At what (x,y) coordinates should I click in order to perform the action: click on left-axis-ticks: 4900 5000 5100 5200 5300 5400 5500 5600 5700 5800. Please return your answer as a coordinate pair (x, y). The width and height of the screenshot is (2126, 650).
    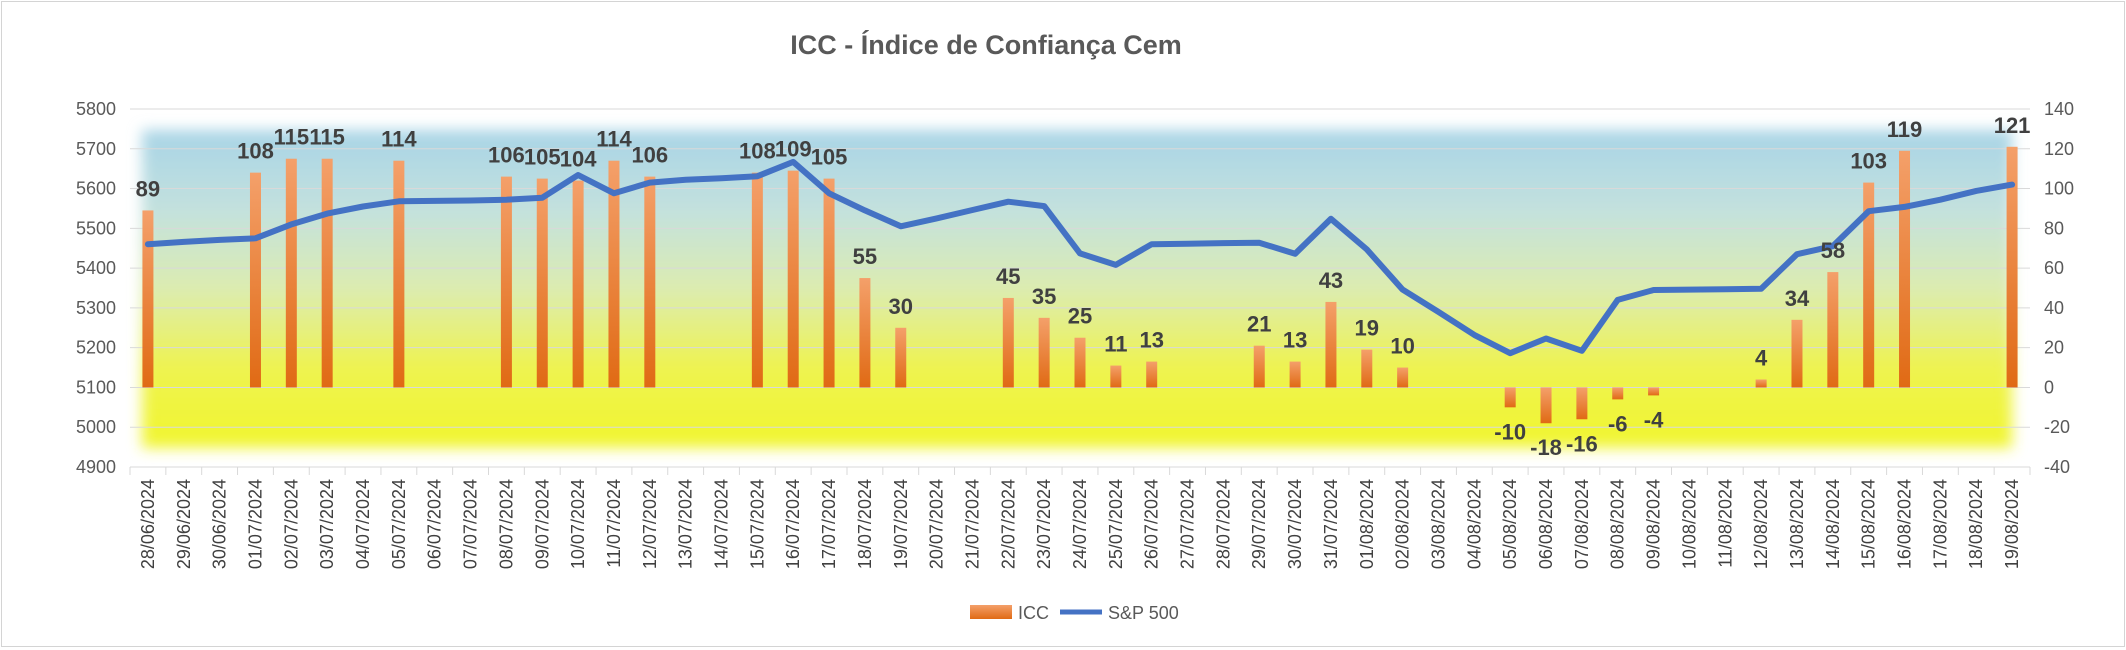
    Looking at the image, I should click on (96, 288).